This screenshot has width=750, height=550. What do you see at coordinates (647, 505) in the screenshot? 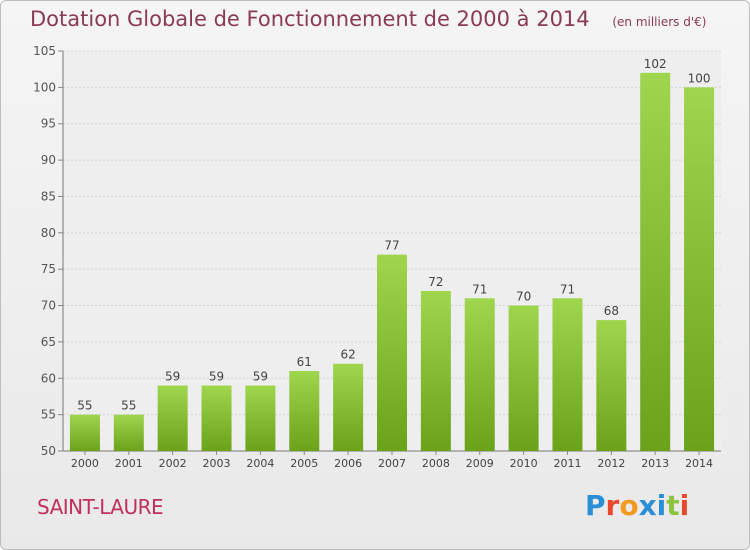
I see `logo-letter: x` at bounding box center [647, 505].